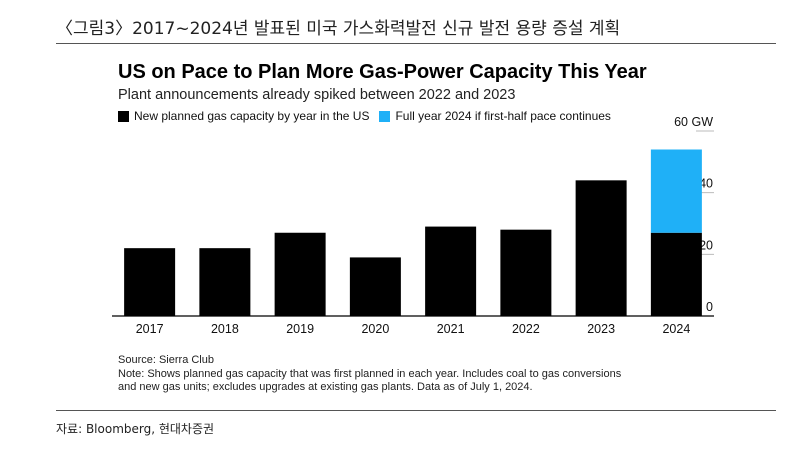  What do you see at coordinates (166, 360) in the screenshot?
I see `source-line: Source: Sierra Club` at bounding box center [166, 360].